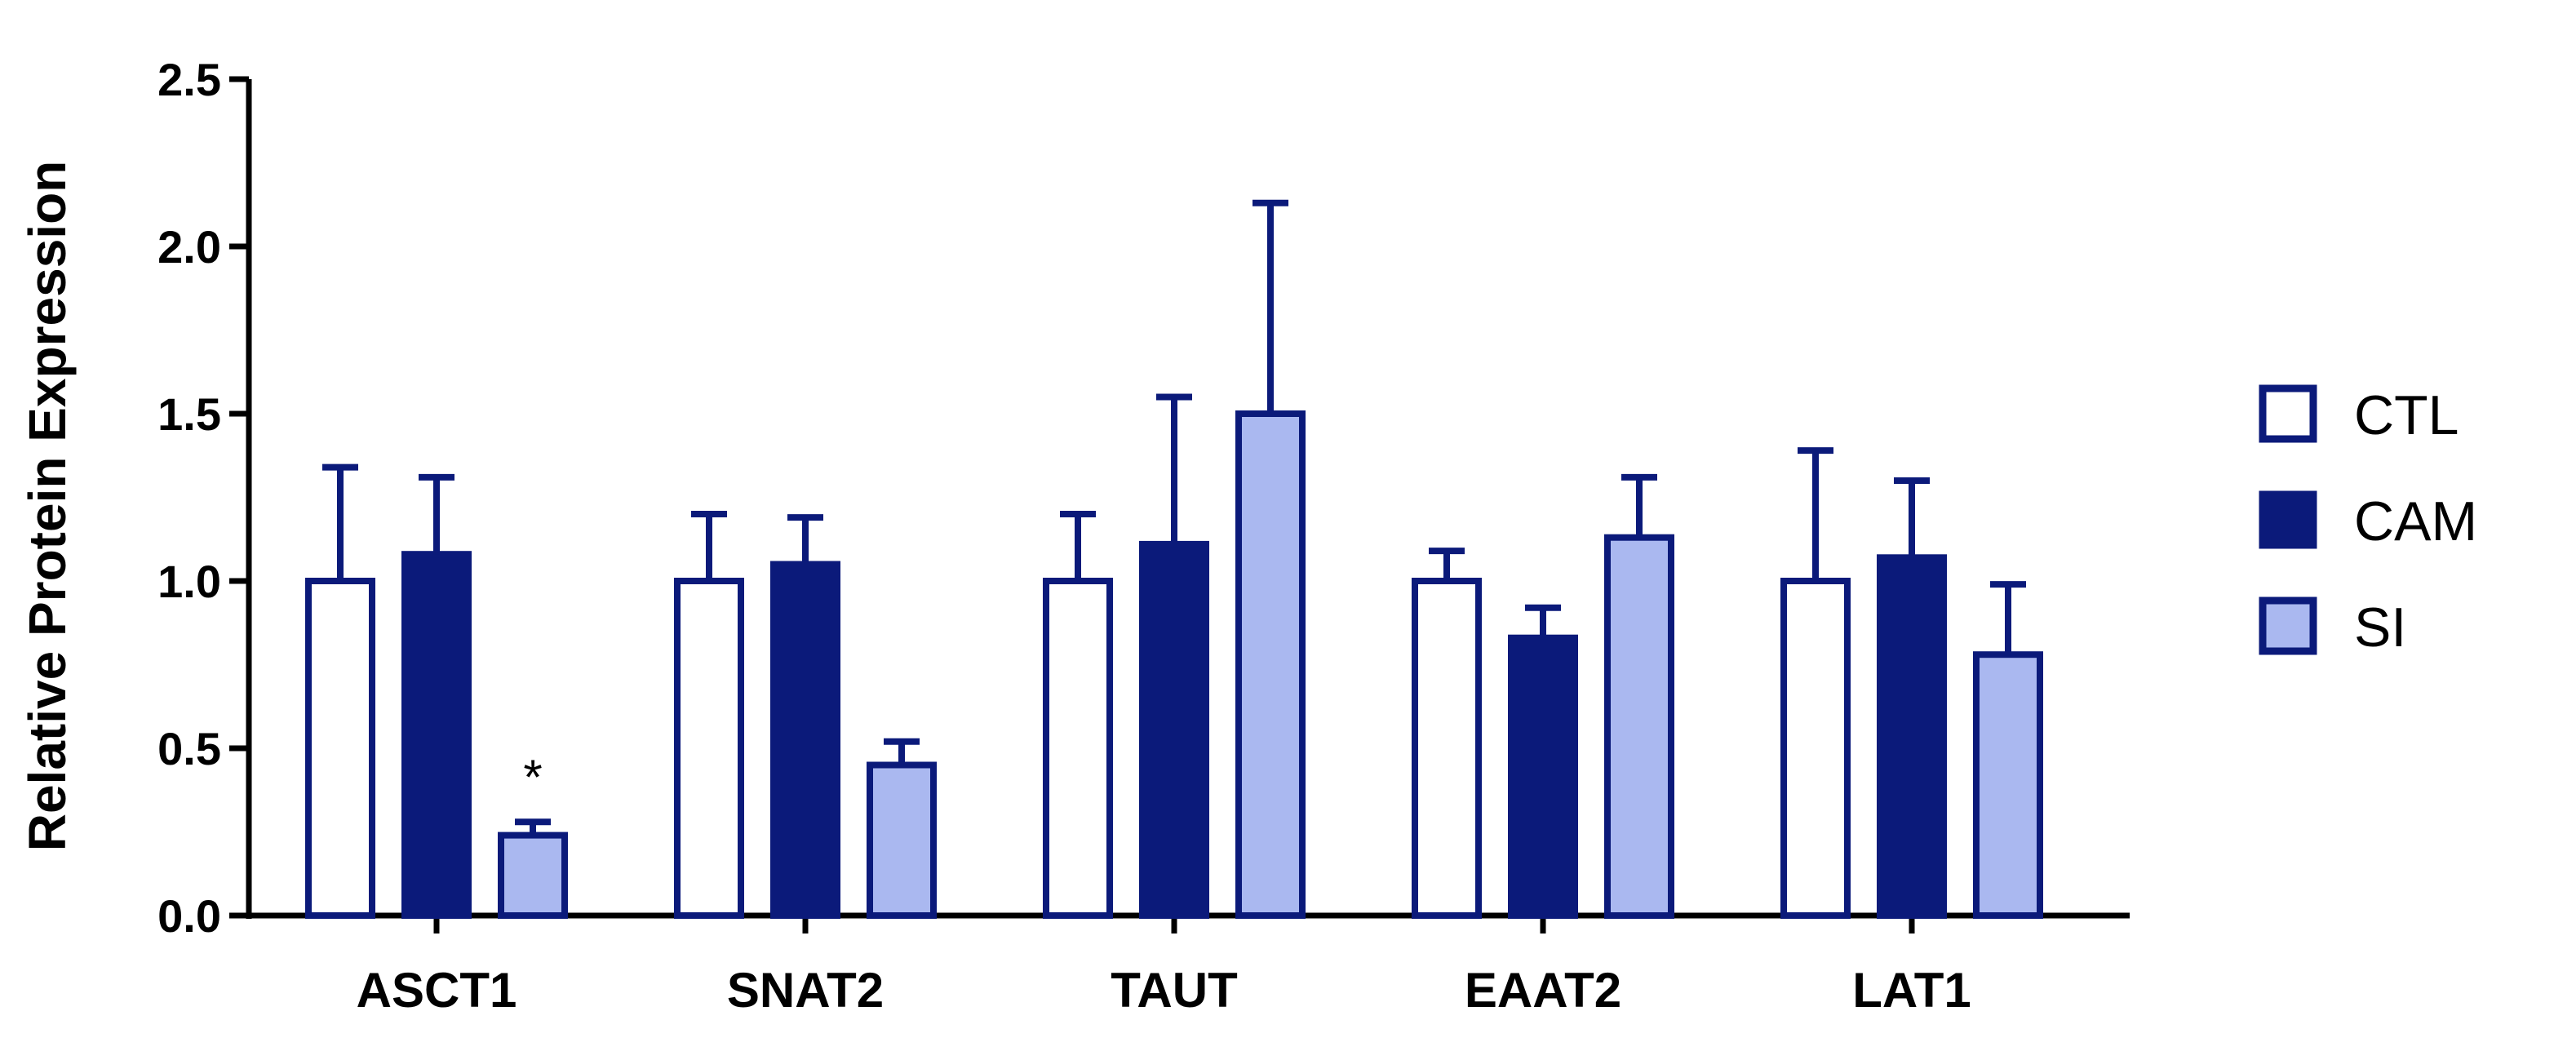  Describe the element at coordinates (1912, 990) in the screenshot. I see `x-tick-label: LAT1` at that location.